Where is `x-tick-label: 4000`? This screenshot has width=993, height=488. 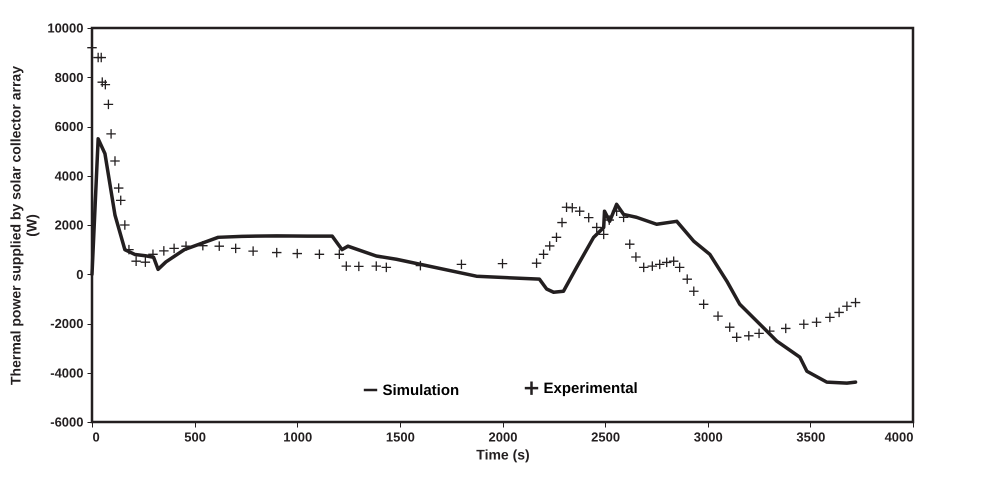
x-tick-label: 4000 is located at coordinates (899, 437).